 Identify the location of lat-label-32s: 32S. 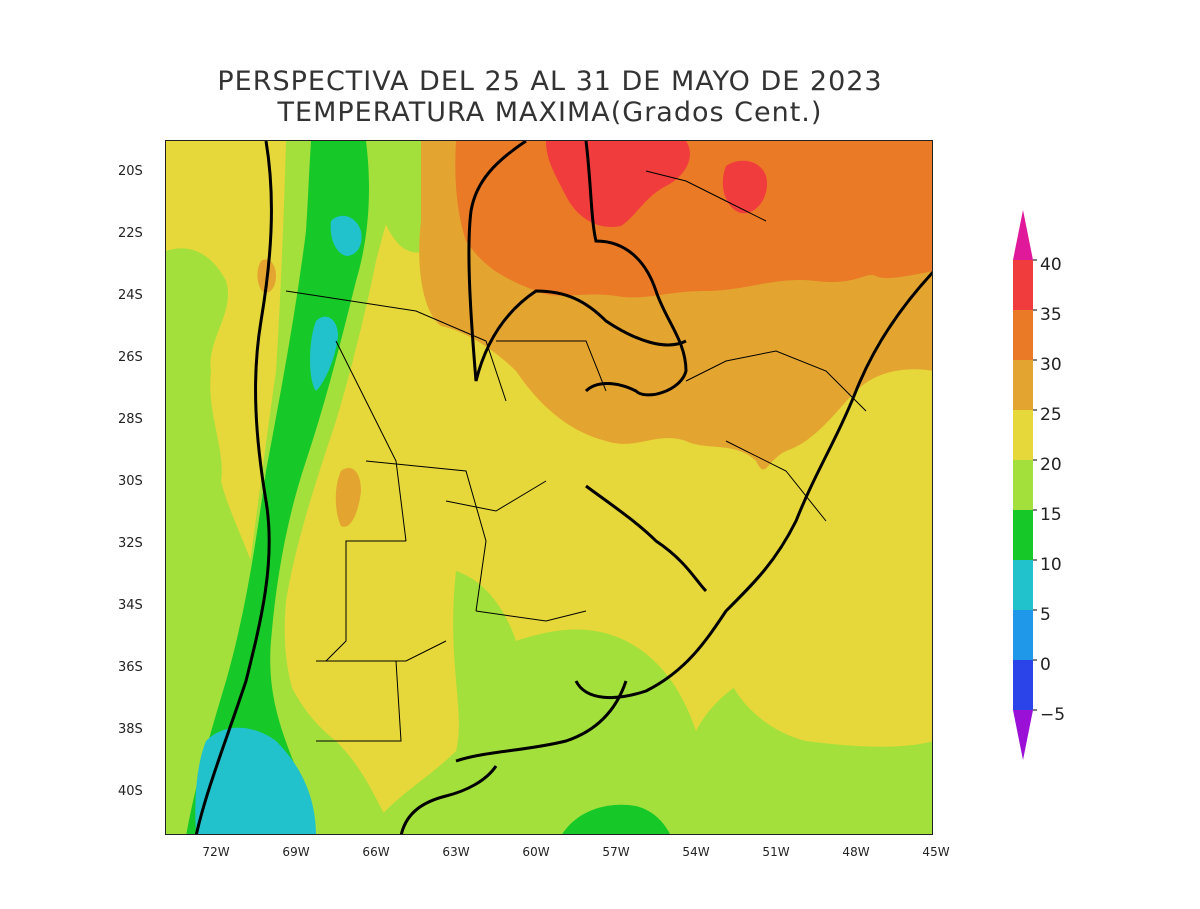
(130, 543).